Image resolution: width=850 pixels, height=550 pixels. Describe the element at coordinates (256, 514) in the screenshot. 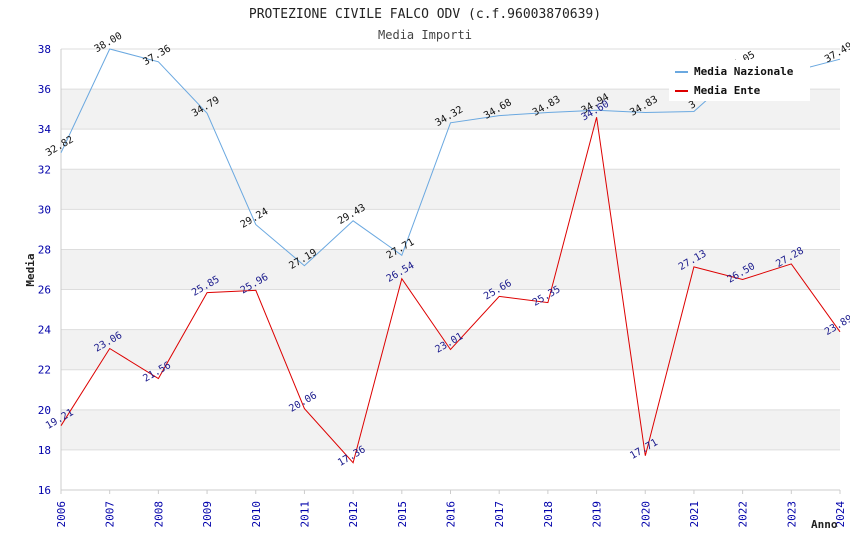

I see `x-tick-label: 2010` at that location.